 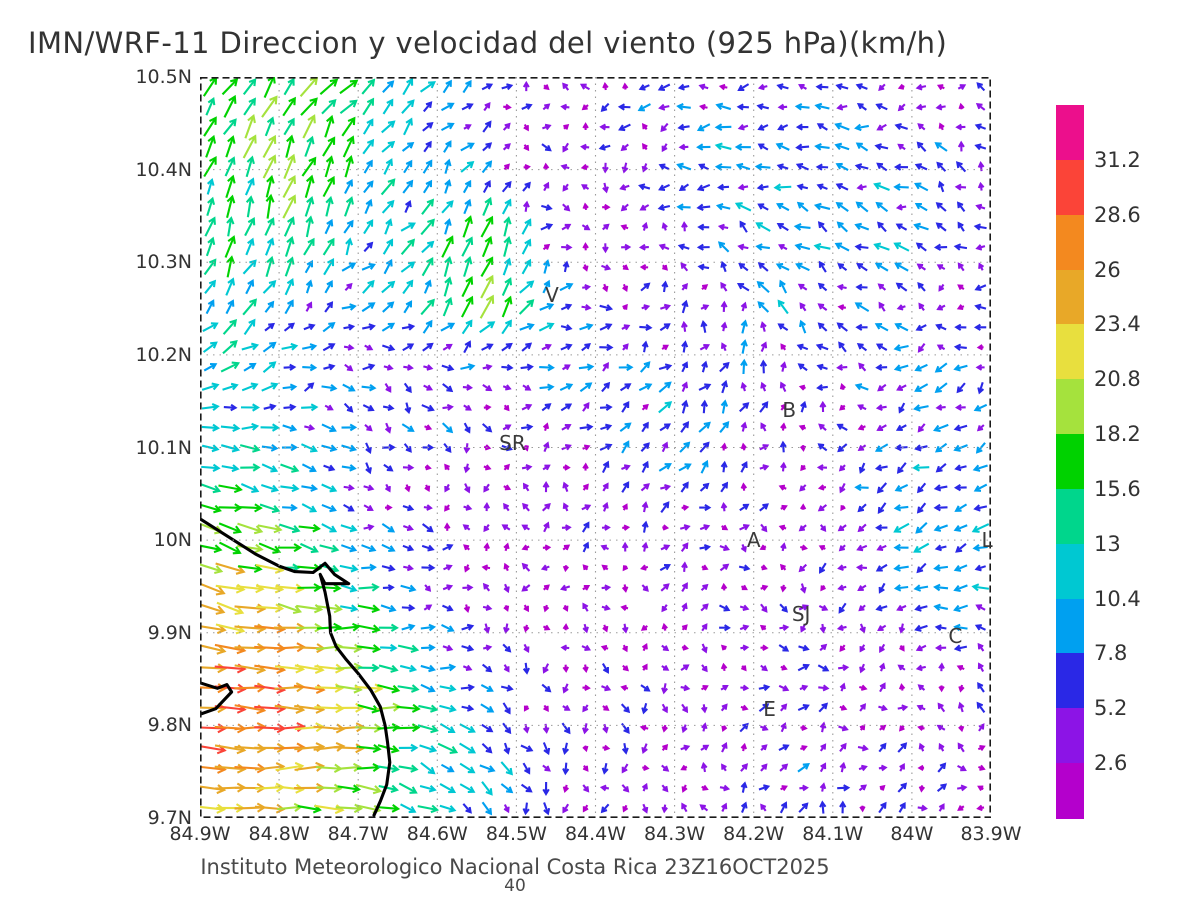 I want to click on colorbar-band, so click(x=1070, y=626).